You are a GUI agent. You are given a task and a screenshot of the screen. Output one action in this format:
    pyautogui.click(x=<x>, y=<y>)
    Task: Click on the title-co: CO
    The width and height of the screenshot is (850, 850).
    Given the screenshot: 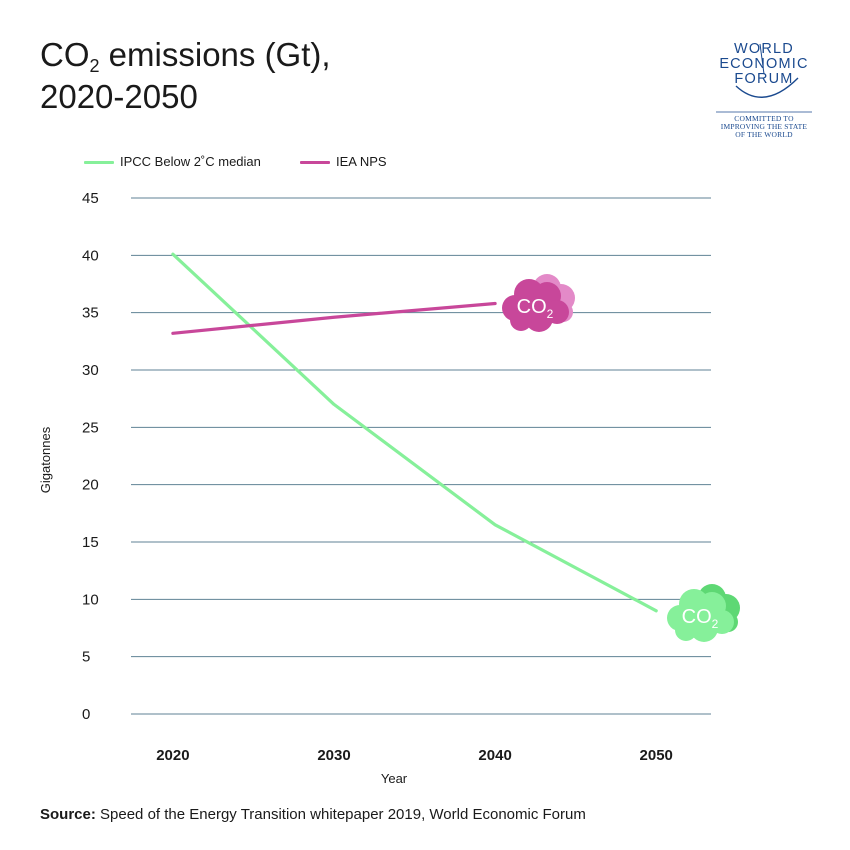 What is the action you would take?
    pyautogui.click(x=65, y=54)
    